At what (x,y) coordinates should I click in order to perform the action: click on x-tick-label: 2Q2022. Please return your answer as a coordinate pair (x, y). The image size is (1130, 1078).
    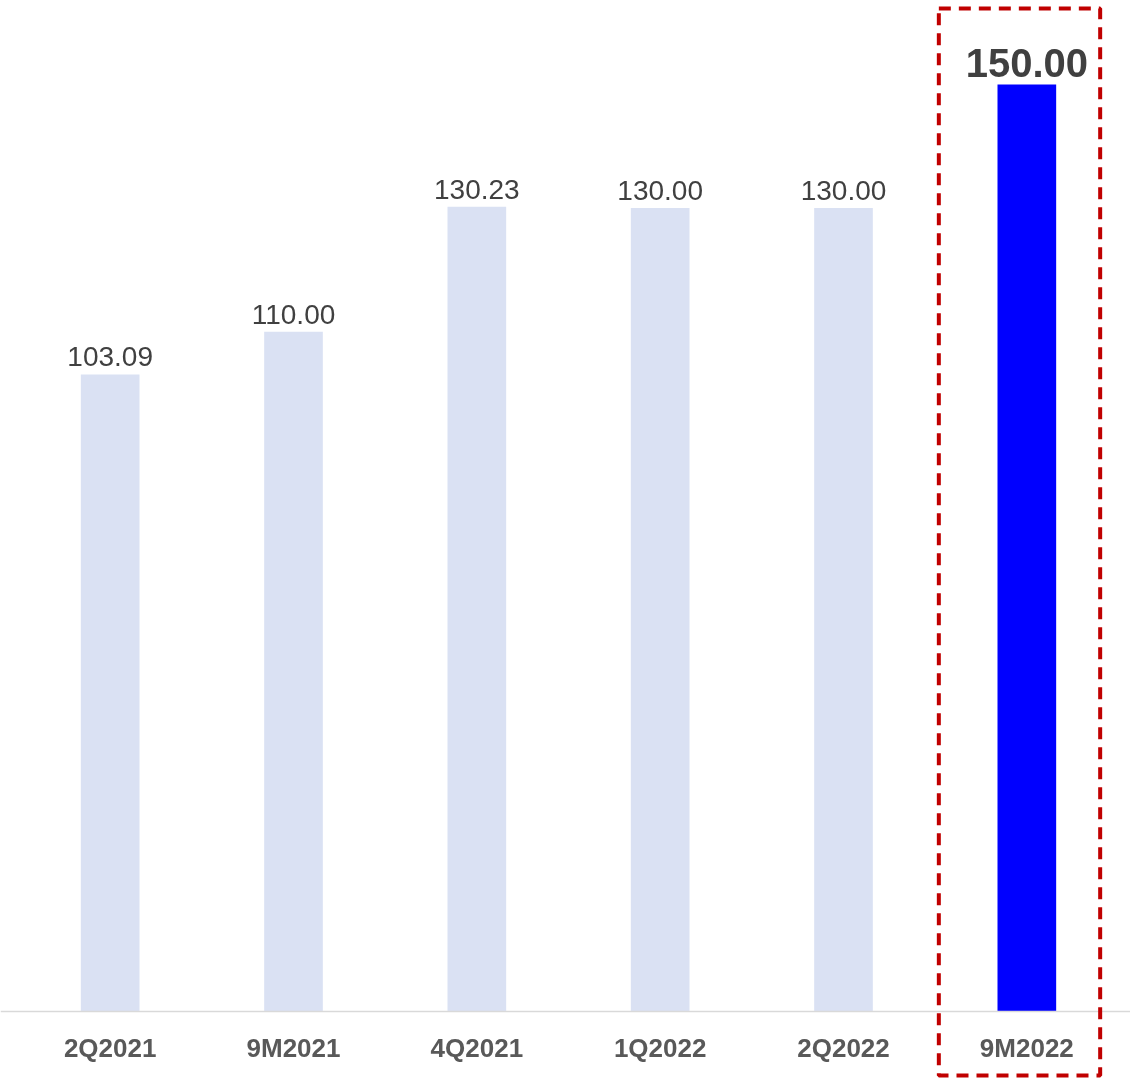
    Looking at the image, I should click on (843, 1048).